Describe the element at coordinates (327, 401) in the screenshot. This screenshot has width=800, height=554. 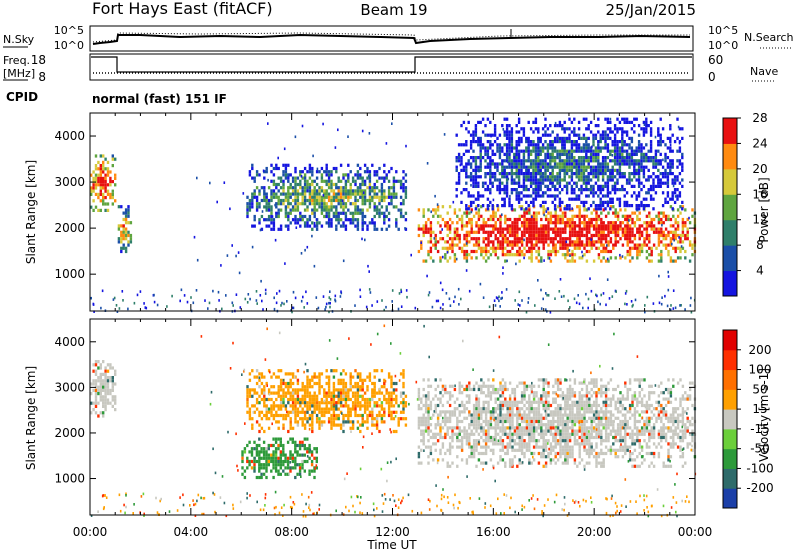
I see `echo-region` at that location.